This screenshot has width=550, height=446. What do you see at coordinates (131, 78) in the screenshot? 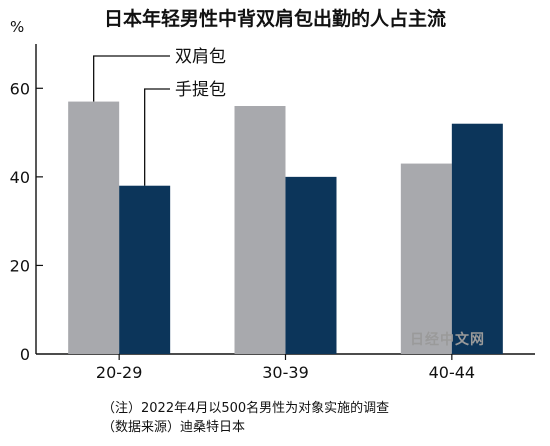
I see `legend-leader-backpack` at bounding box center [131, 78].